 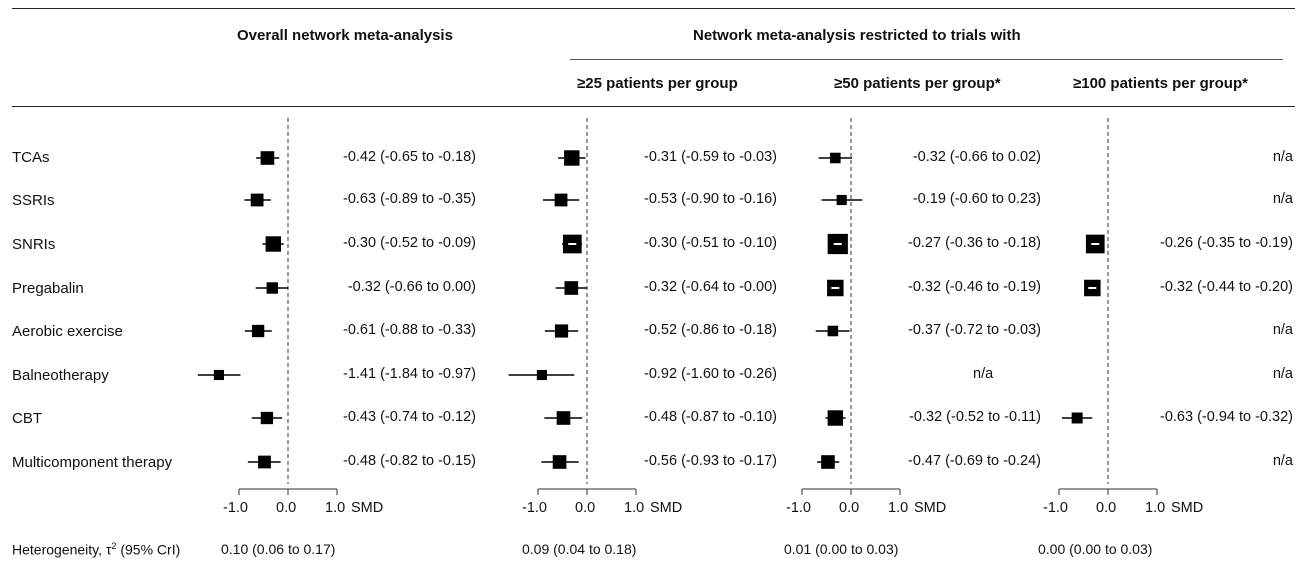 What do you see at coordinates (278, 549) in the screenshot?
I see `heterogeneity-value: 0.10 (0.06 to 0.17)` at bounding box center [278, 549].